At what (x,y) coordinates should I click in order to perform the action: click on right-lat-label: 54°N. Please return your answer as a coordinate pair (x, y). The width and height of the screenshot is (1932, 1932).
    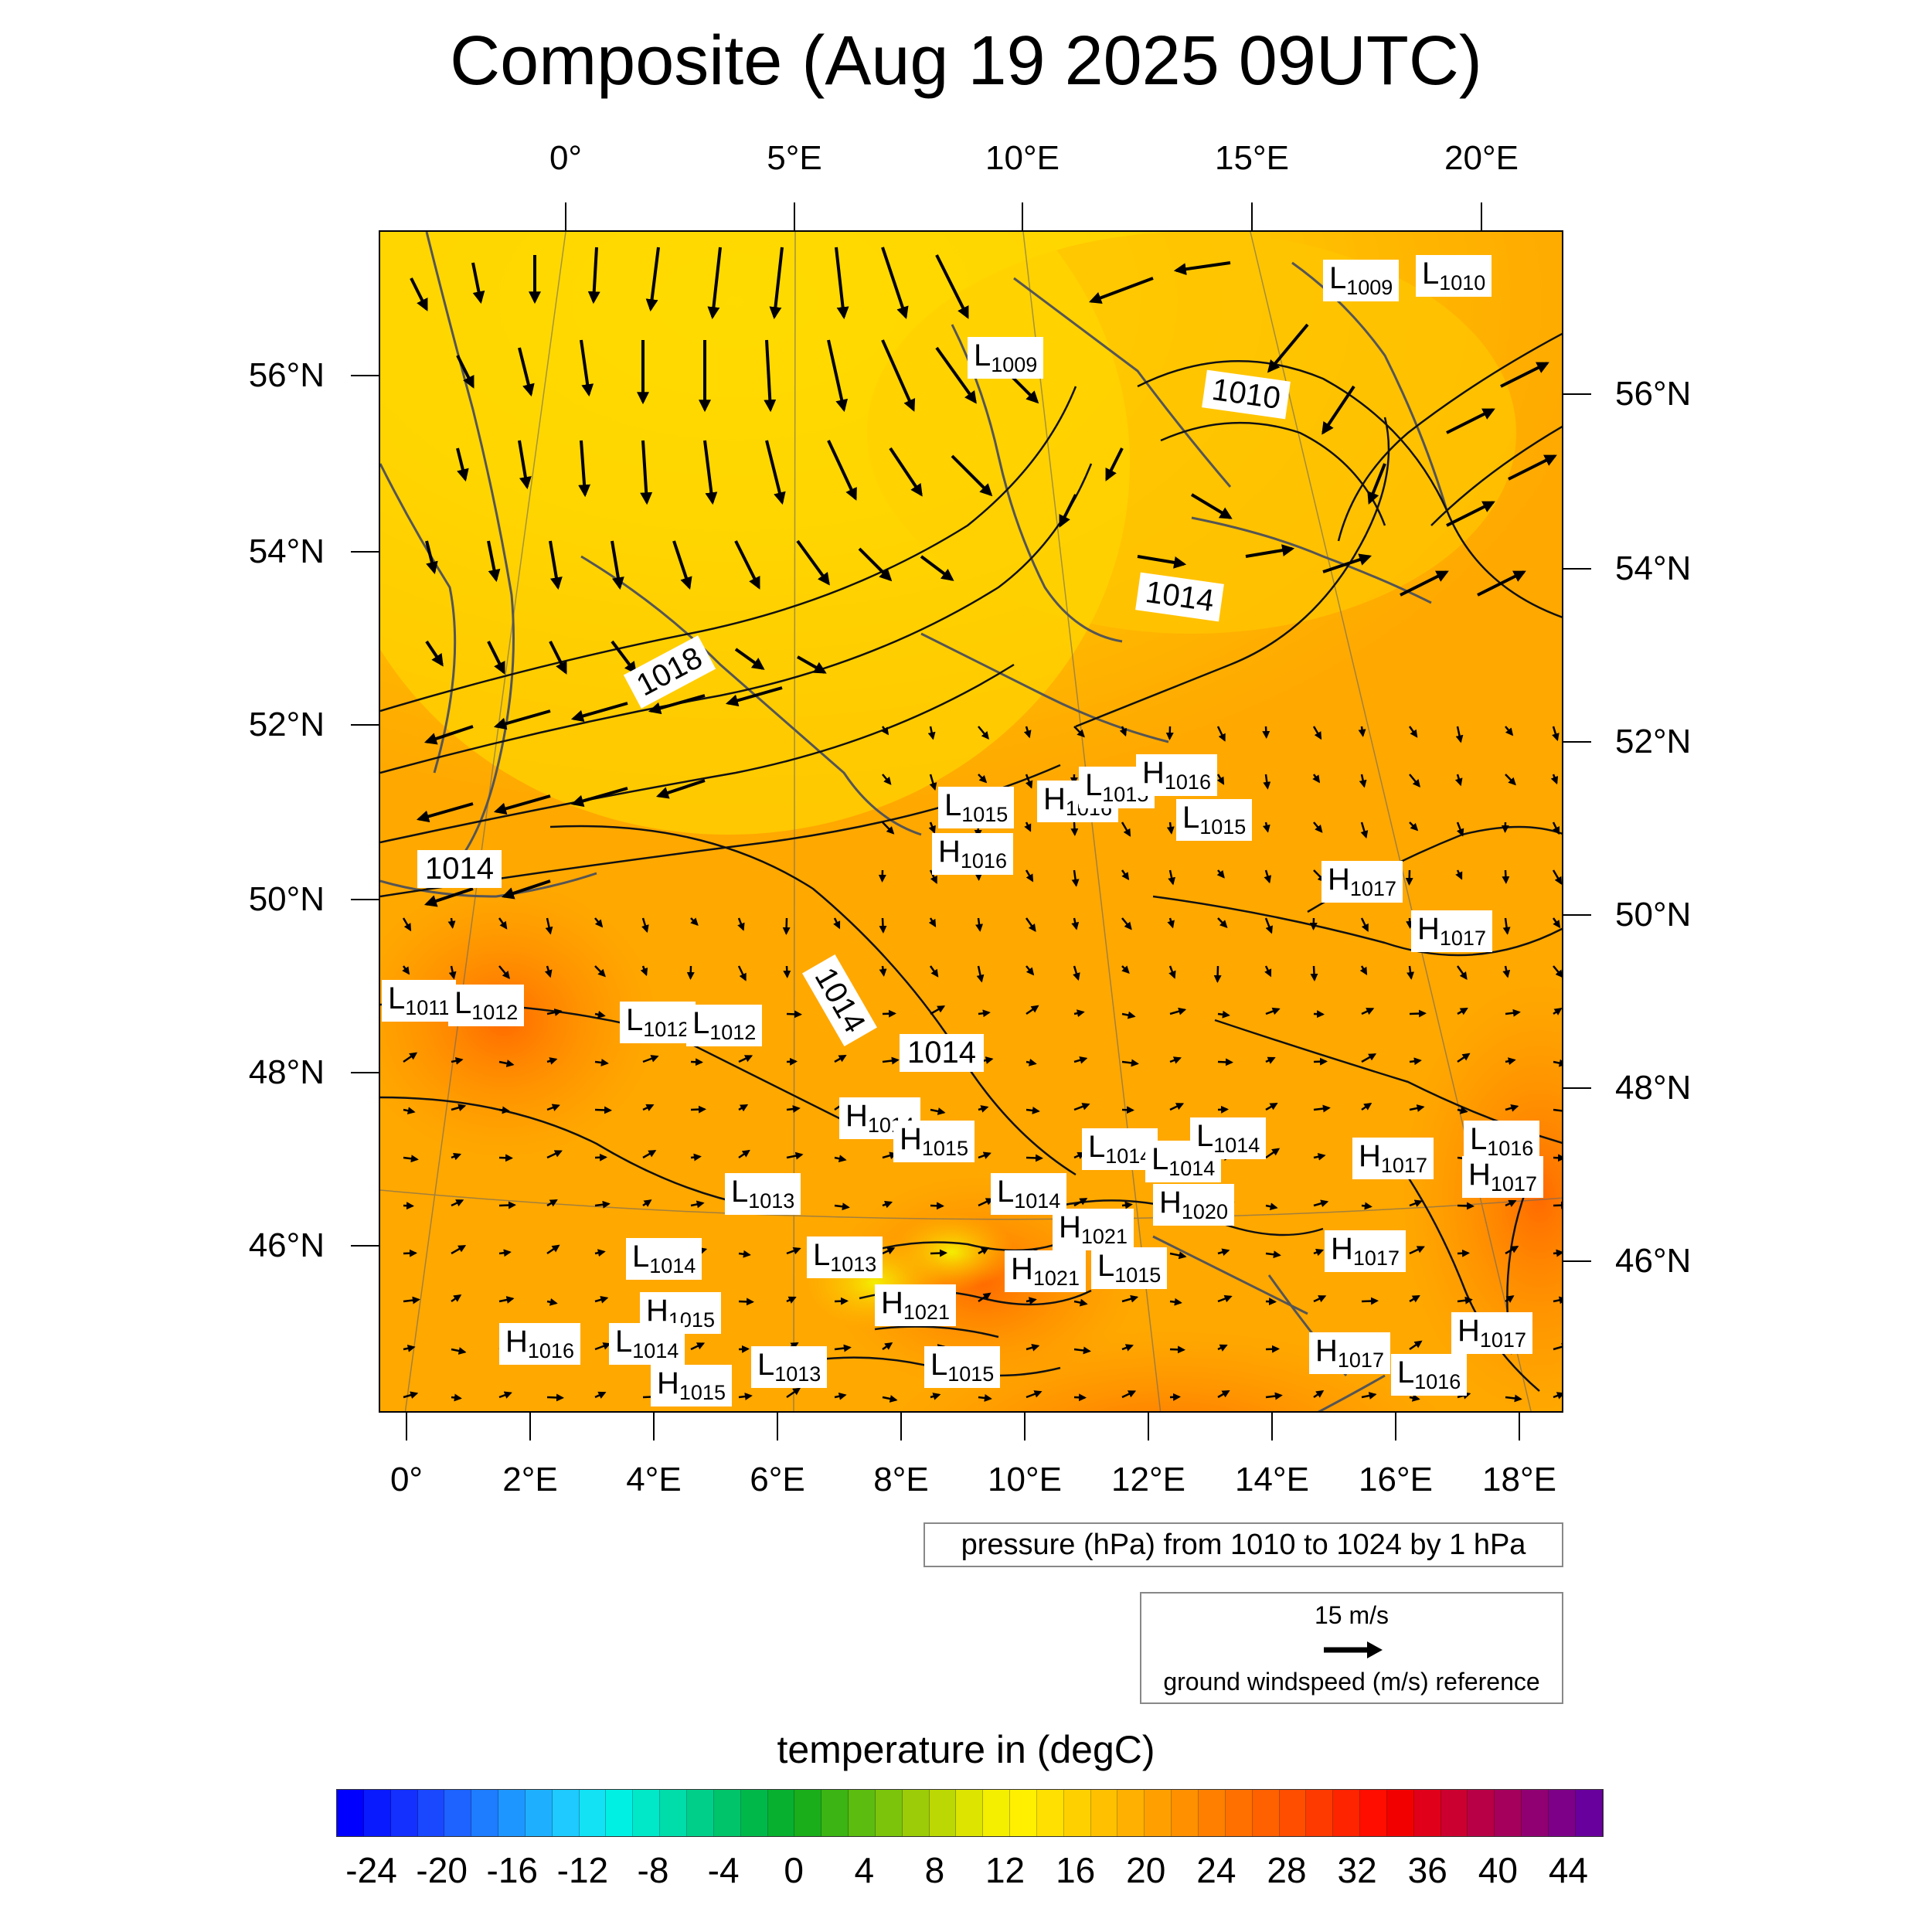
    Looking at the image, I should click on (1654, 568).